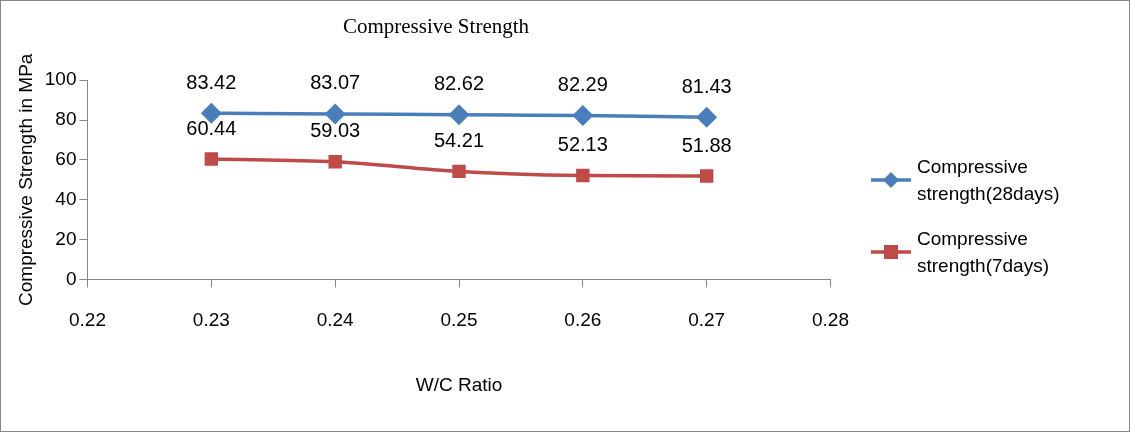  What do you see at coordinates (989, 180) in the screenshot?
I see `legend-label: Compressive strength(28days)` at bounding box center [989, 180].